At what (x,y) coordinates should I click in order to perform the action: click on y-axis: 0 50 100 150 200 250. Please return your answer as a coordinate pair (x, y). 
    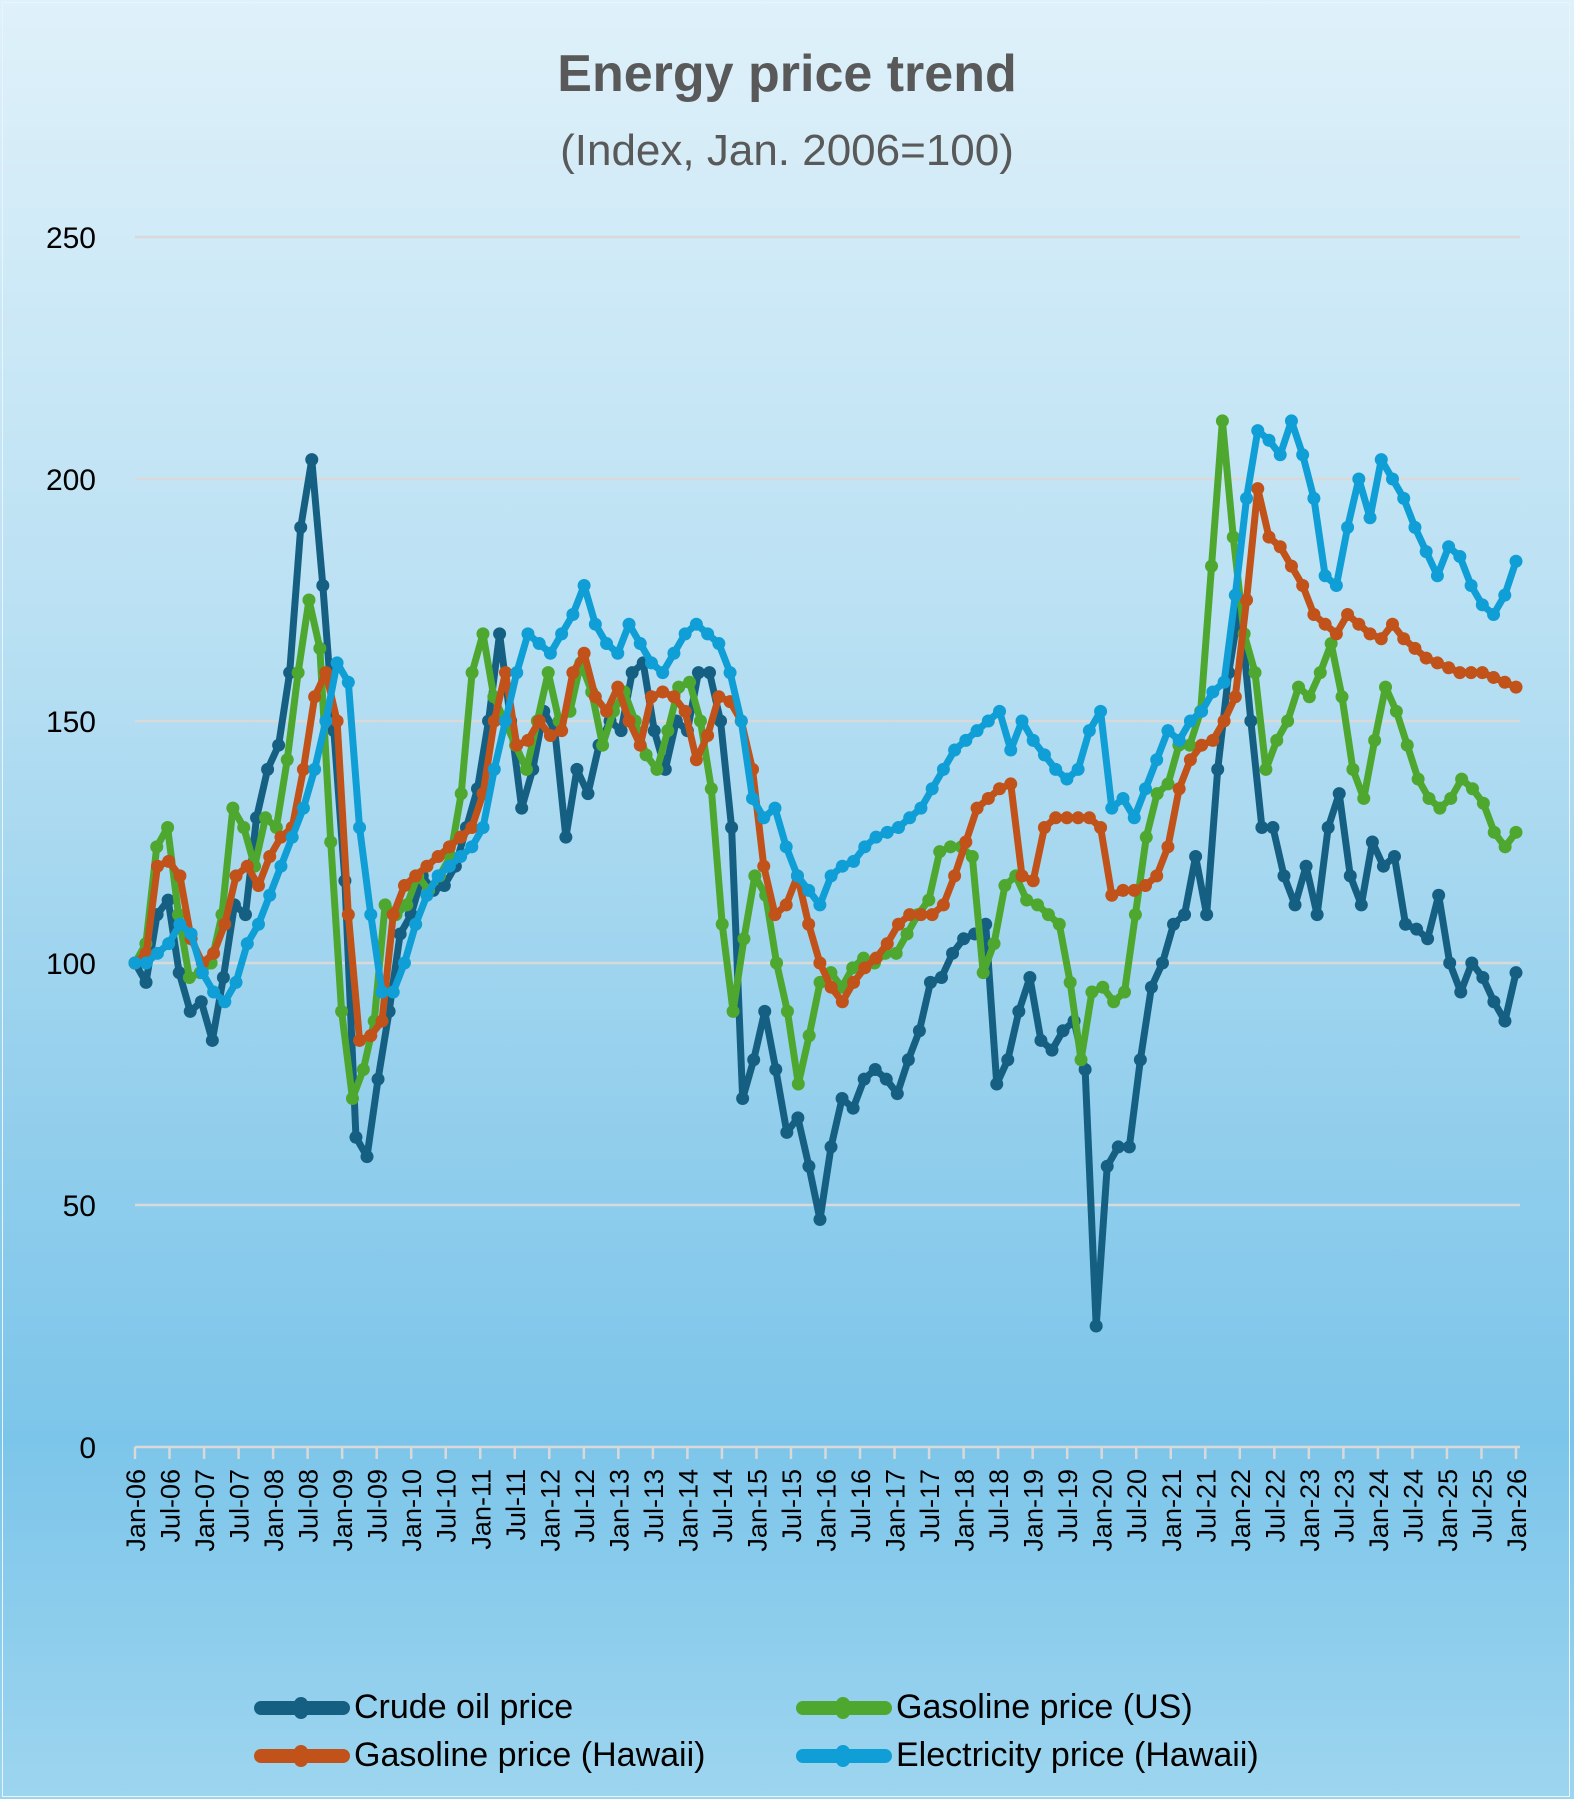
    Looking at the image, I should click on (71, 843).